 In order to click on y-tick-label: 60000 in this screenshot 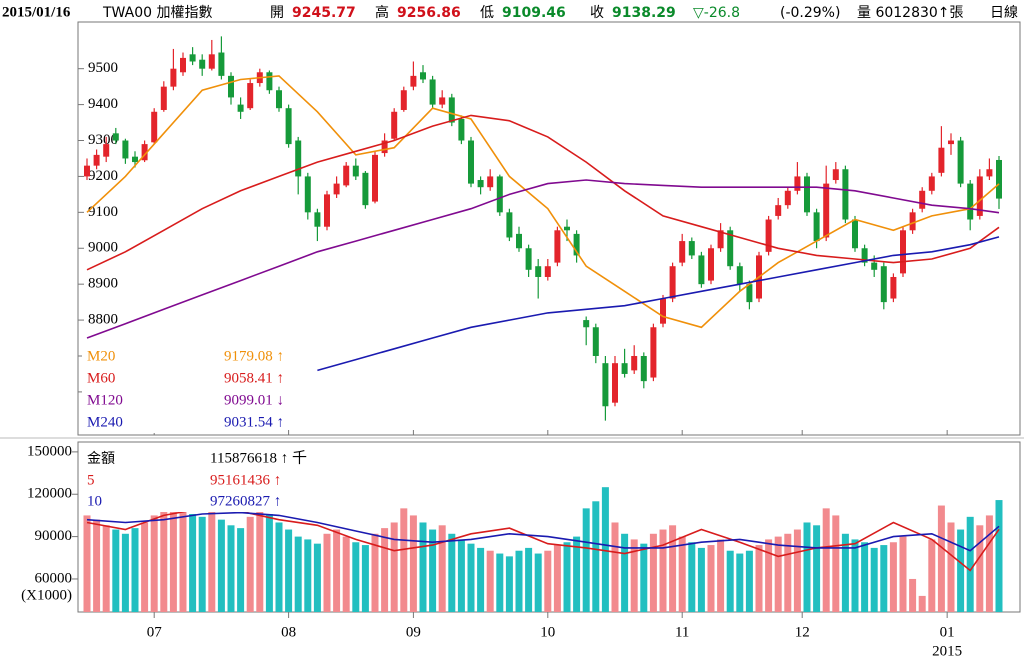, I will do `click(54, 578)`.